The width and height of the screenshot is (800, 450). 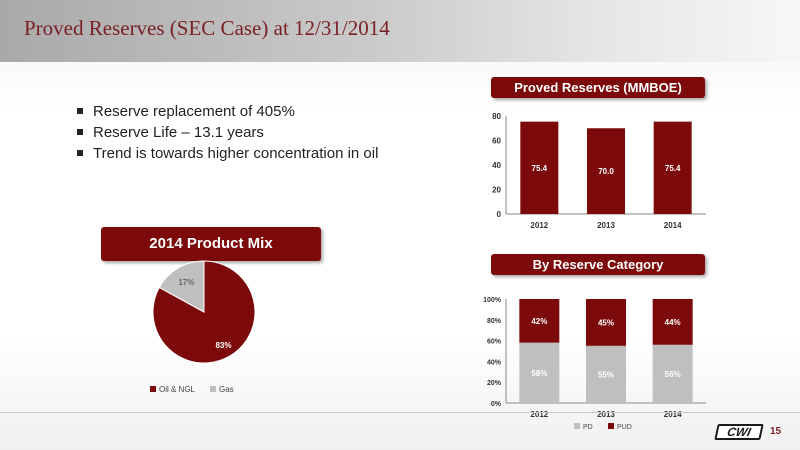 I want to click on legend-label: Gas, so click(x=226, y=389).